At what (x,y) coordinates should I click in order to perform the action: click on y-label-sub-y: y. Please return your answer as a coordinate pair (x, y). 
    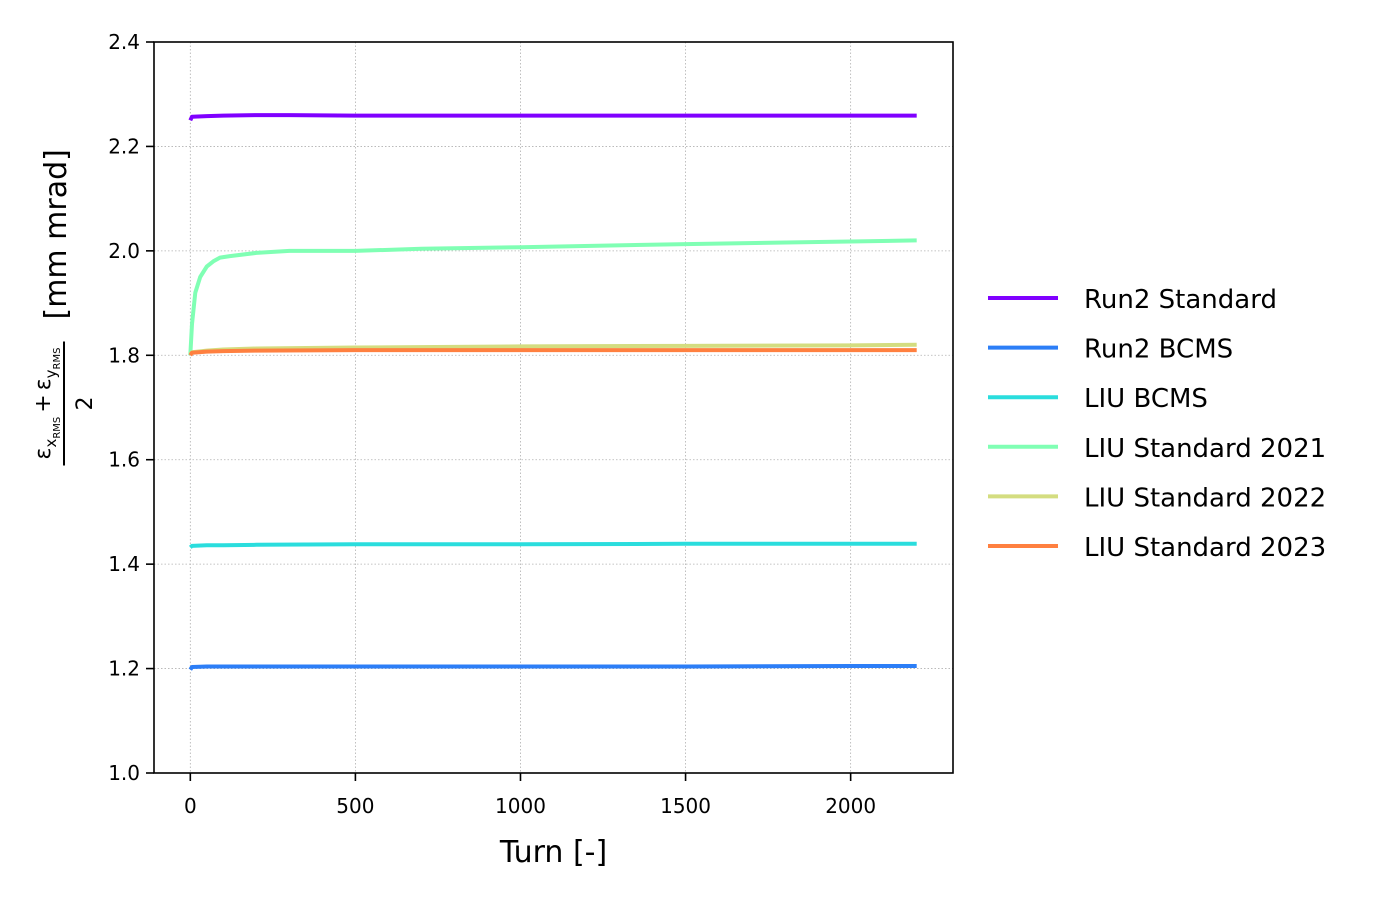
    Looking at the image, I should click on (51, 373).